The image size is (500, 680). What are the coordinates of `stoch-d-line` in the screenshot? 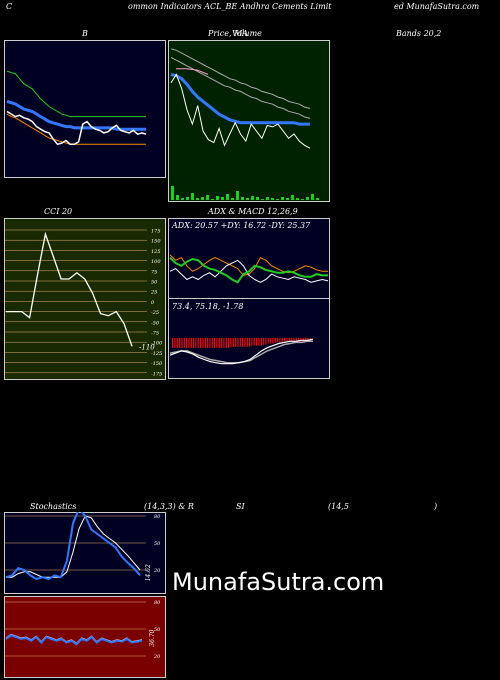 It's located at (73, 546).